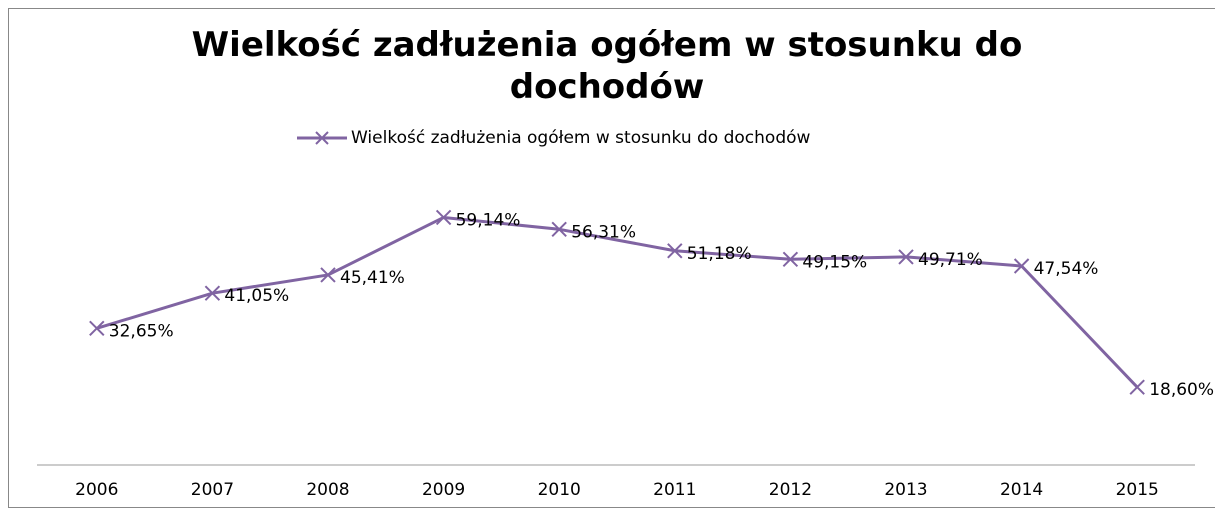 This screenshot has height=508, width=1215. Describe the element at coordinates (1137, 490) in the screenshot. I see `x-tick-label: 2015` at that location.